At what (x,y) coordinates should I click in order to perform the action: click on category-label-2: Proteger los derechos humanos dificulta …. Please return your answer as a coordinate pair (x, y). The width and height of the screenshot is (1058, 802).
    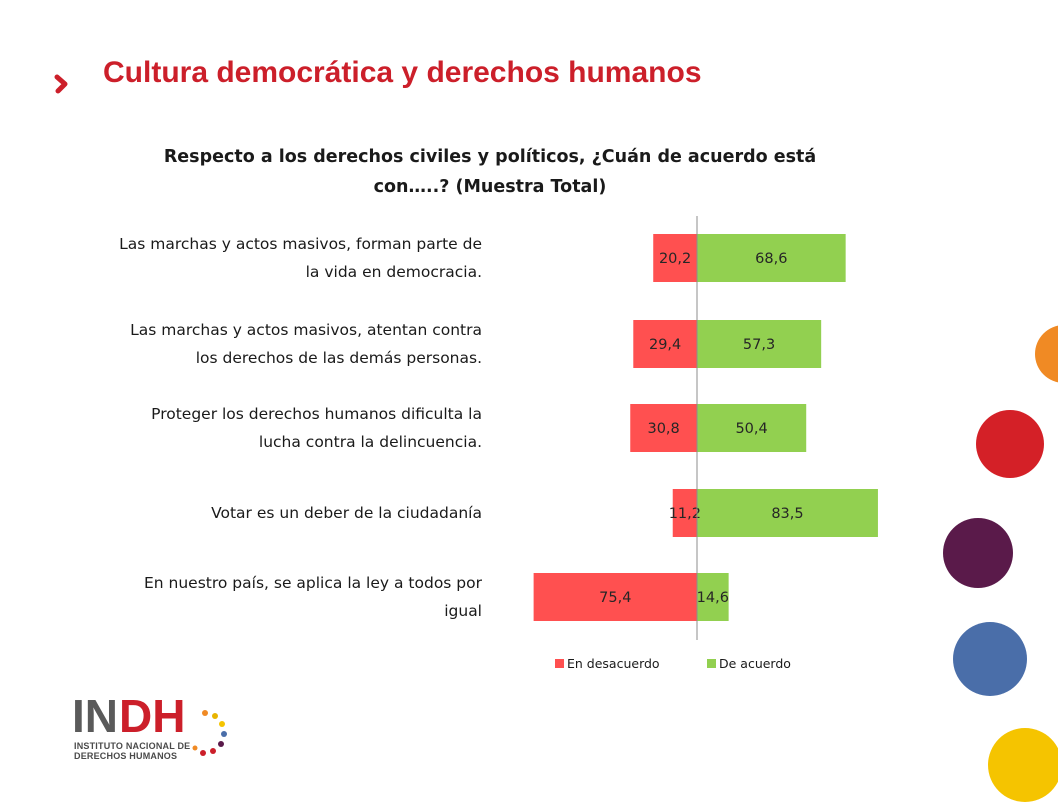
    Looking at the image, I should click on (276, 428).